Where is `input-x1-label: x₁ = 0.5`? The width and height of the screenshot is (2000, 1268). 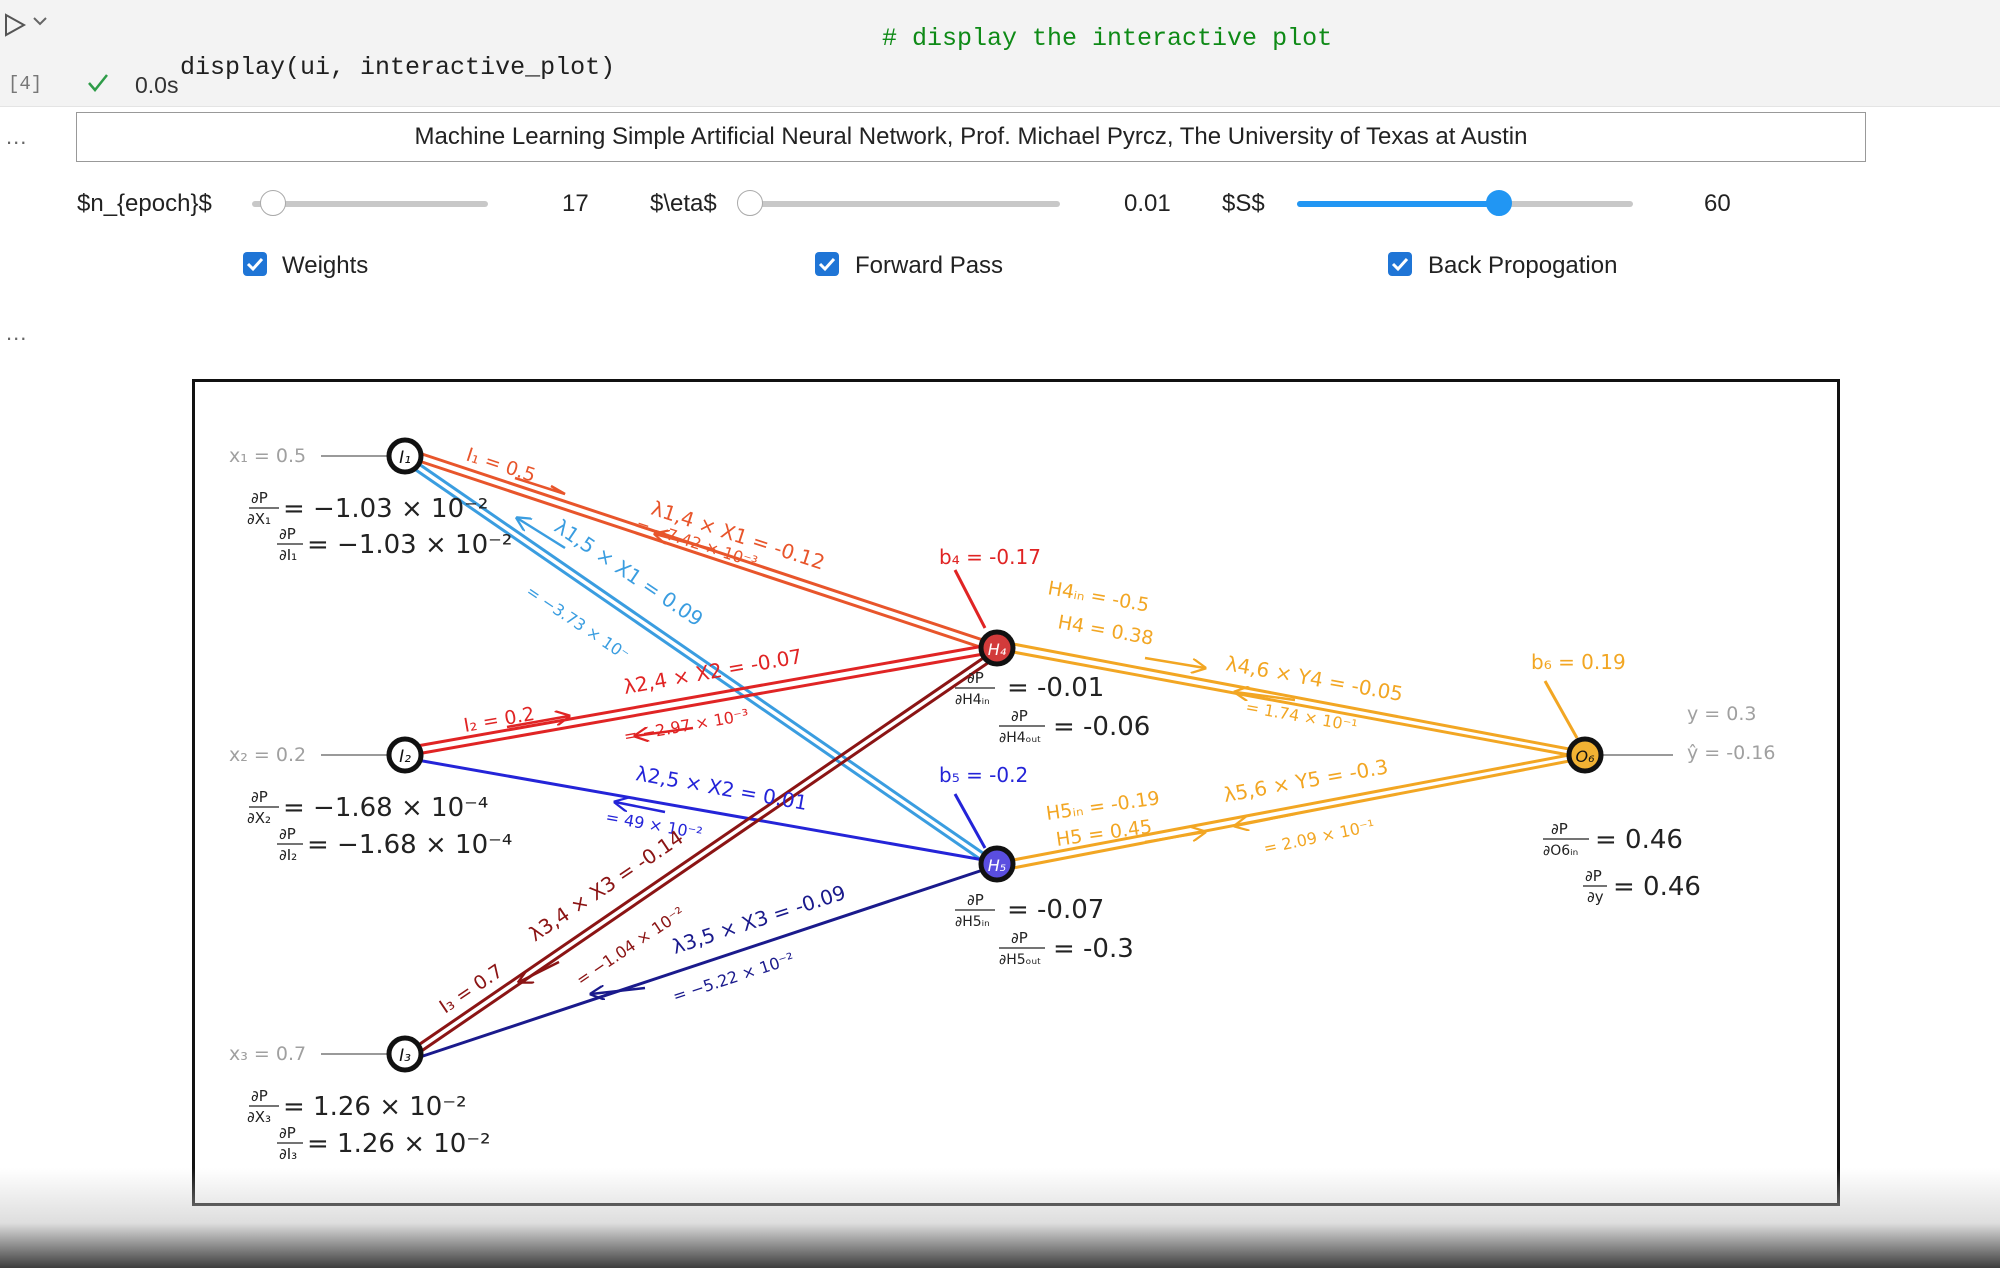 input-x1-label: x₁ = 0.5 is located at coordinates (267, 456).